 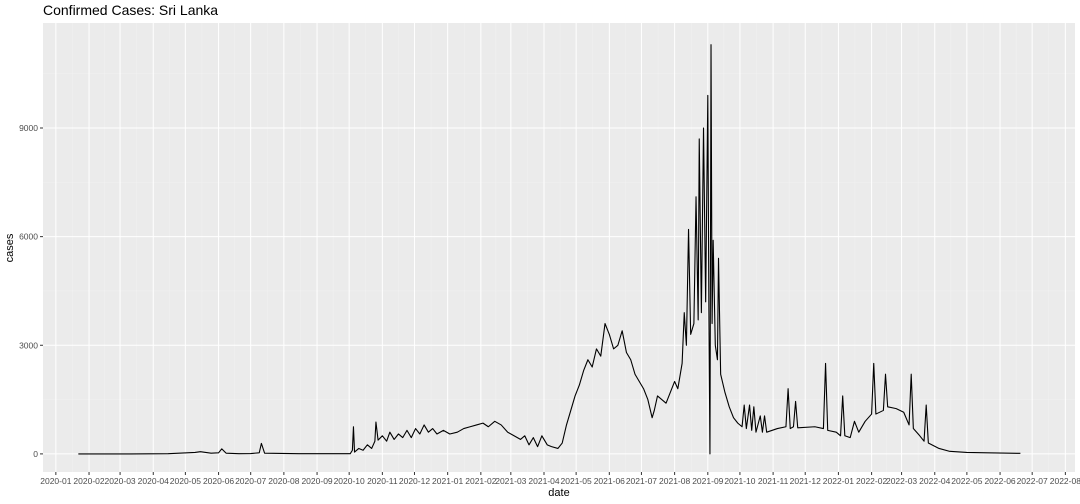 I want to click on x-tick-label: 2022-06, so click(x=999, y=481).